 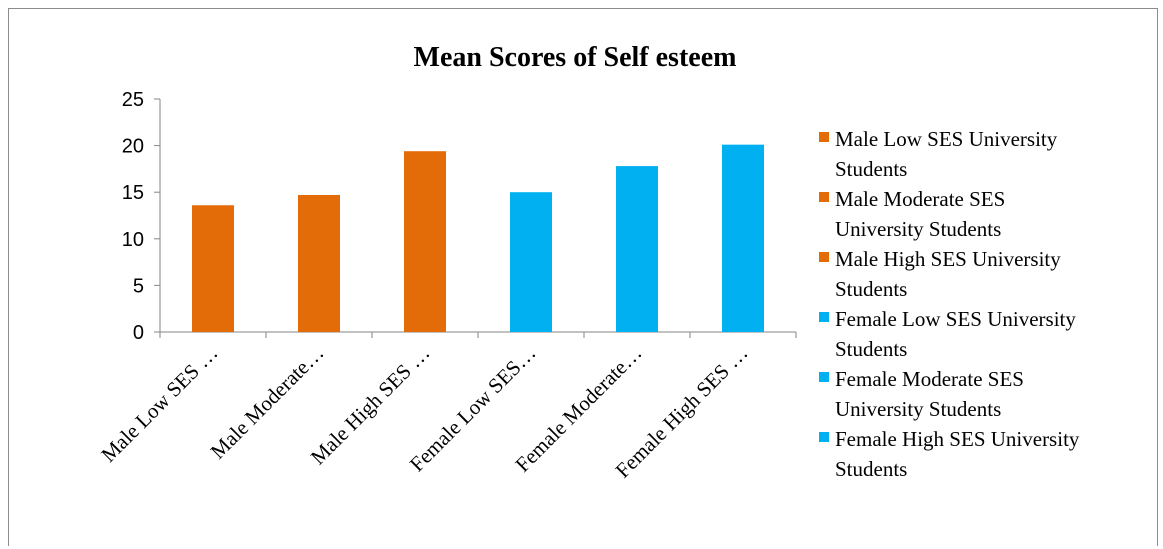 What do you see at coordinates (987, 154) in the screenshot?
I see `legend-item: Male Low SES University Students` at bounding box center [987, 154].